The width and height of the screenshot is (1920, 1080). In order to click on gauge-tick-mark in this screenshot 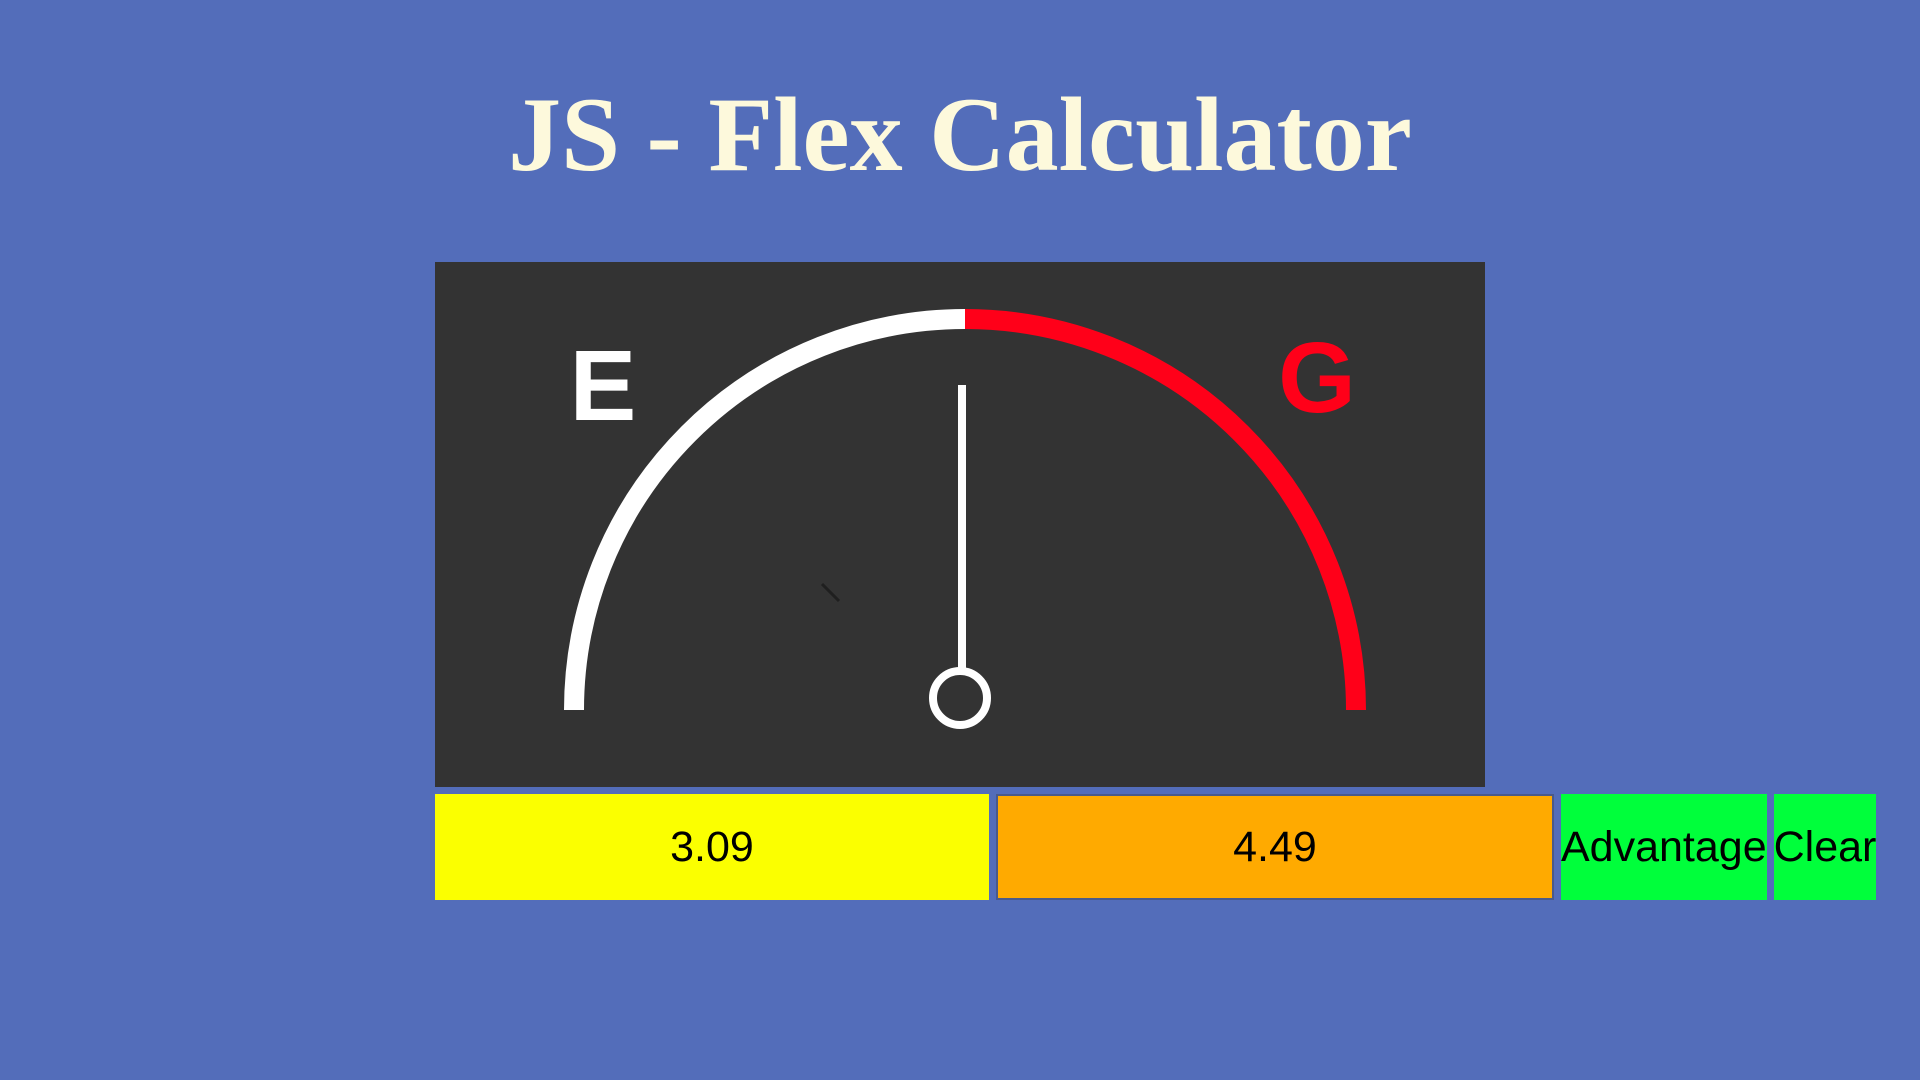, I will do `click(830, 592)`.